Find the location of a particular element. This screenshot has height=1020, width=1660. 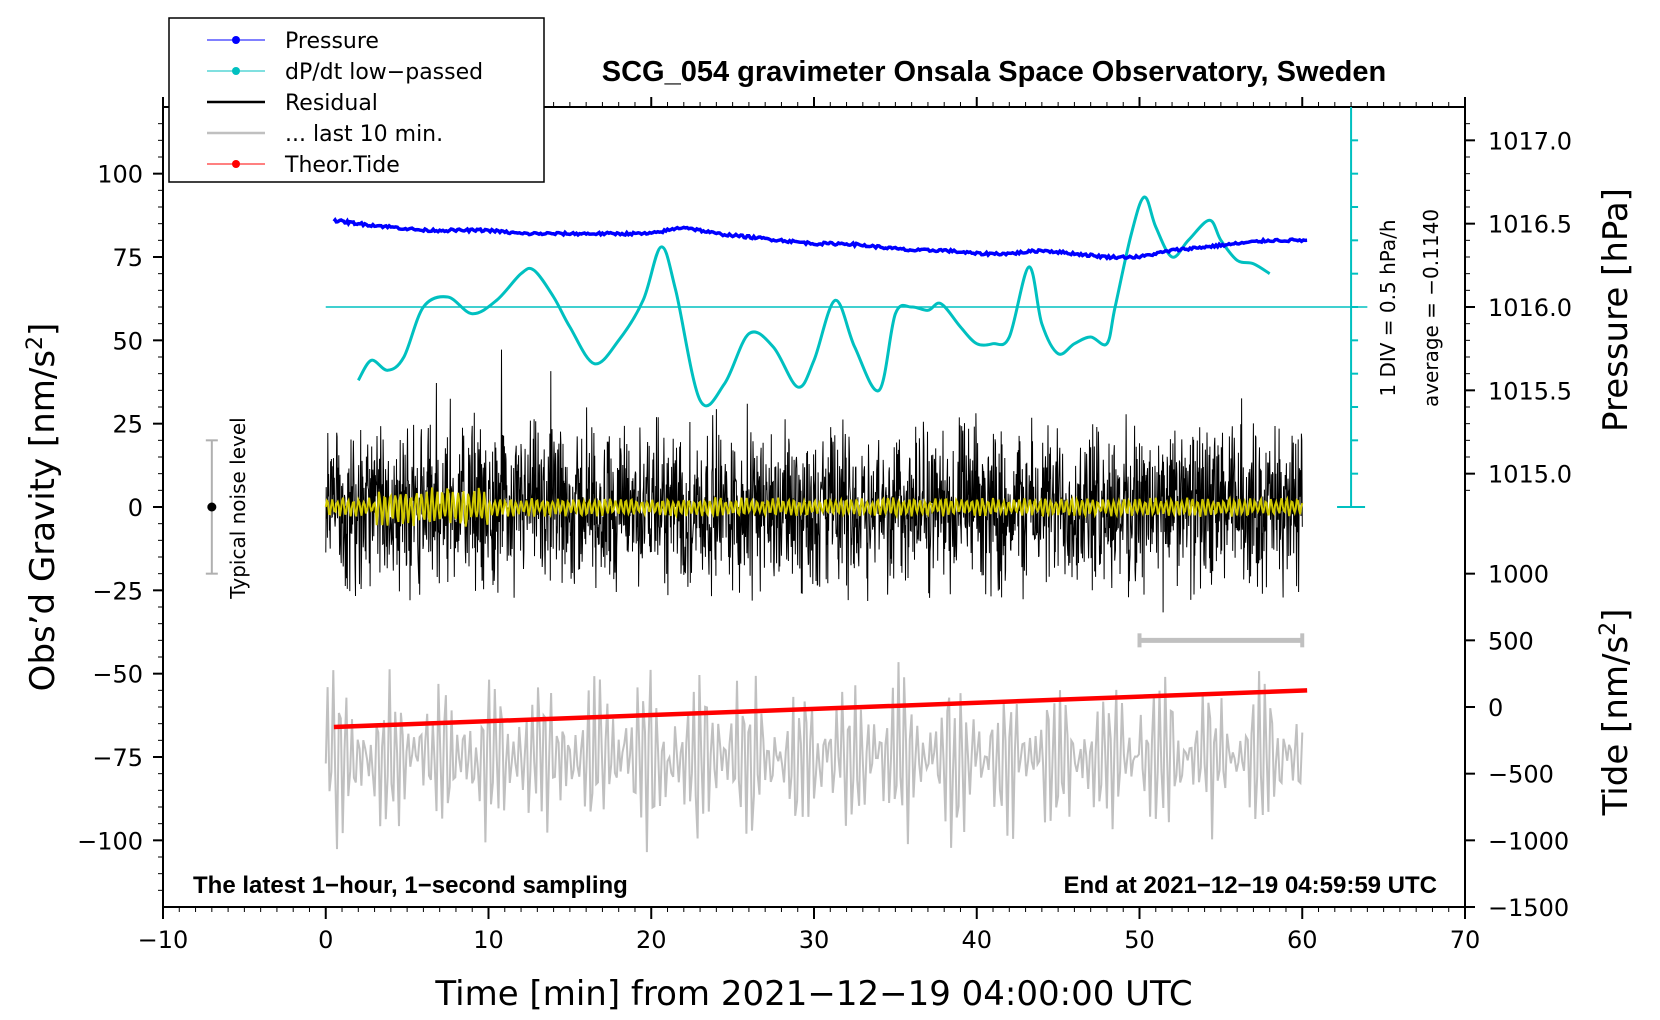

last-10-min-line is located at coordinates (814, 757).